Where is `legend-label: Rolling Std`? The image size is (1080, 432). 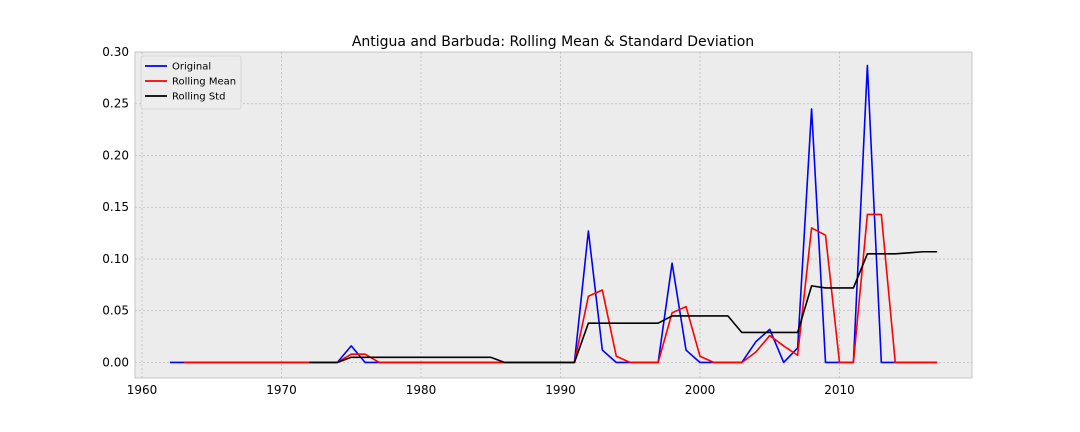
legend-label: Rolling Std is located at coordinates (198, 97).